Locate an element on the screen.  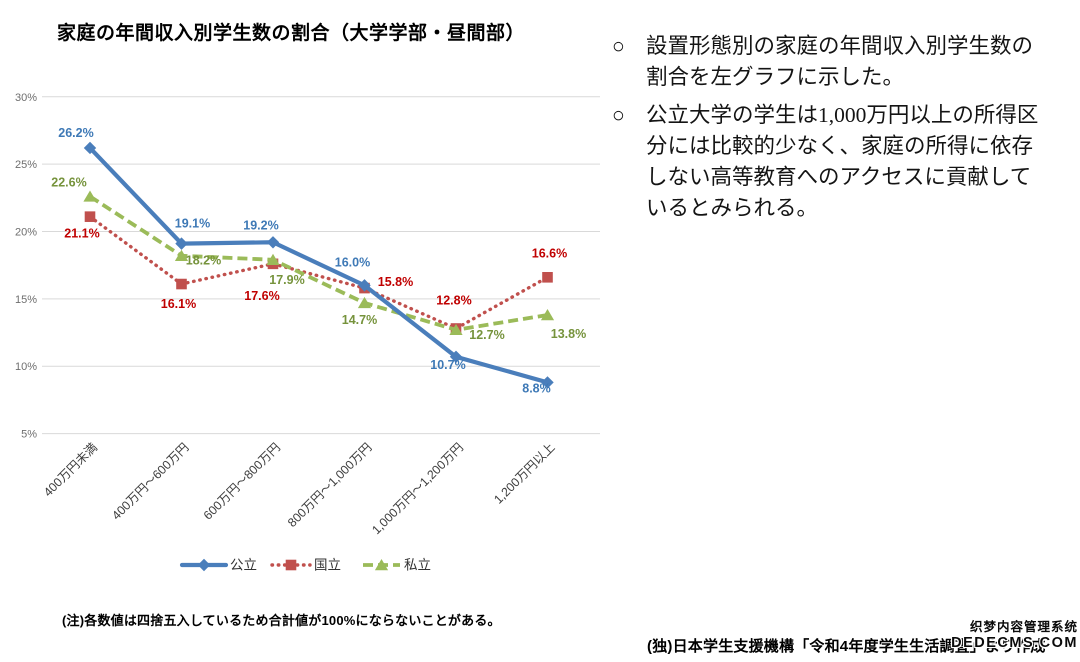
x-tick-label: 600万円～800万円 is located at coordinates (242, 481).